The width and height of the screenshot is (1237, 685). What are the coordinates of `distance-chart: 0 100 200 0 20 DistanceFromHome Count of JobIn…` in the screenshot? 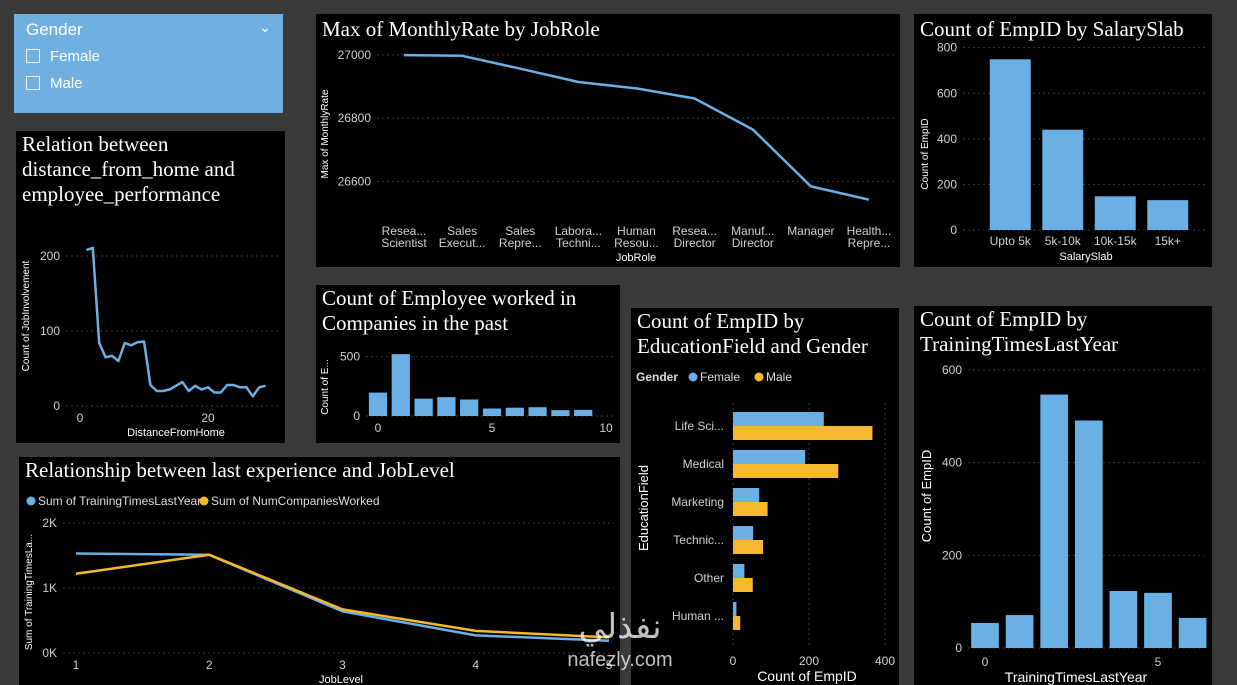 It's located at (149, 342).